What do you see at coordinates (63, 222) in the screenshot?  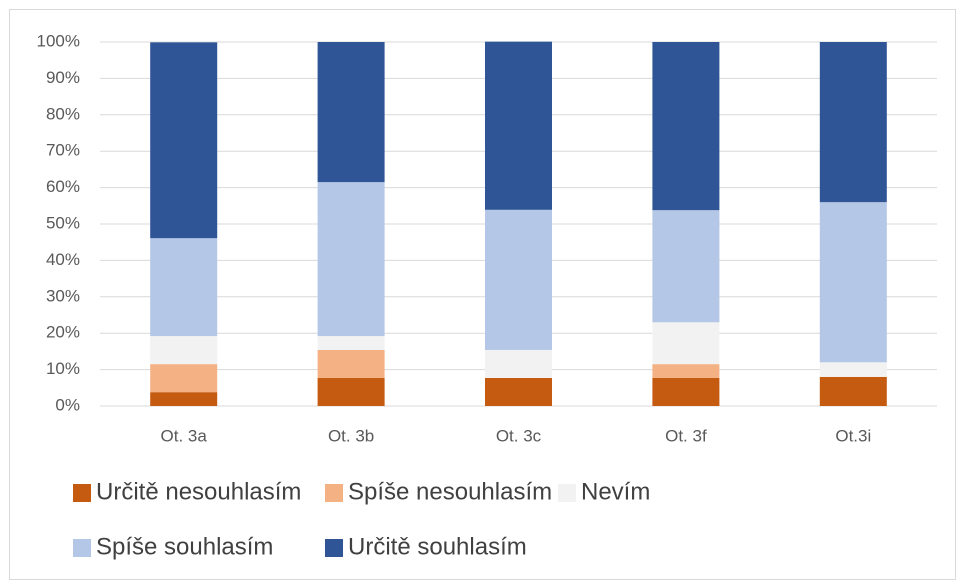 I see `y-tick-label: 50%` at bounding box center [63, 222].